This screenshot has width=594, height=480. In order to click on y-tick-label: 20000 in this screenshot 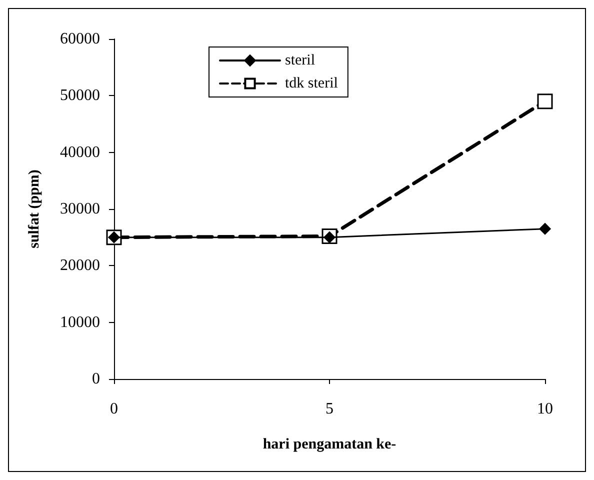, I will do `click(80, 265)`.